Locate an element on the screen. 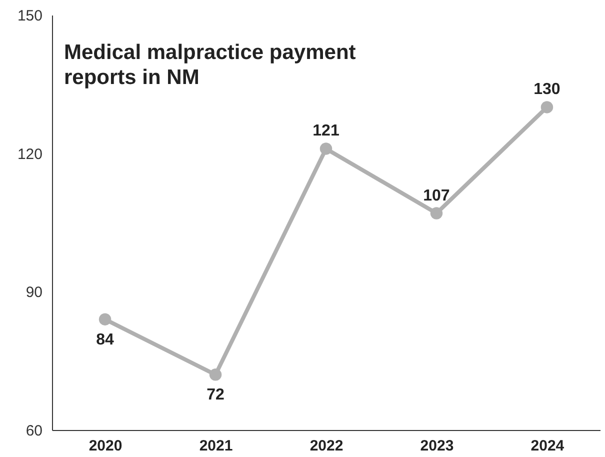 The height and width of the screenshot is (457, 605). x-tick-label: 2021 is located at coordinates (216, 446).